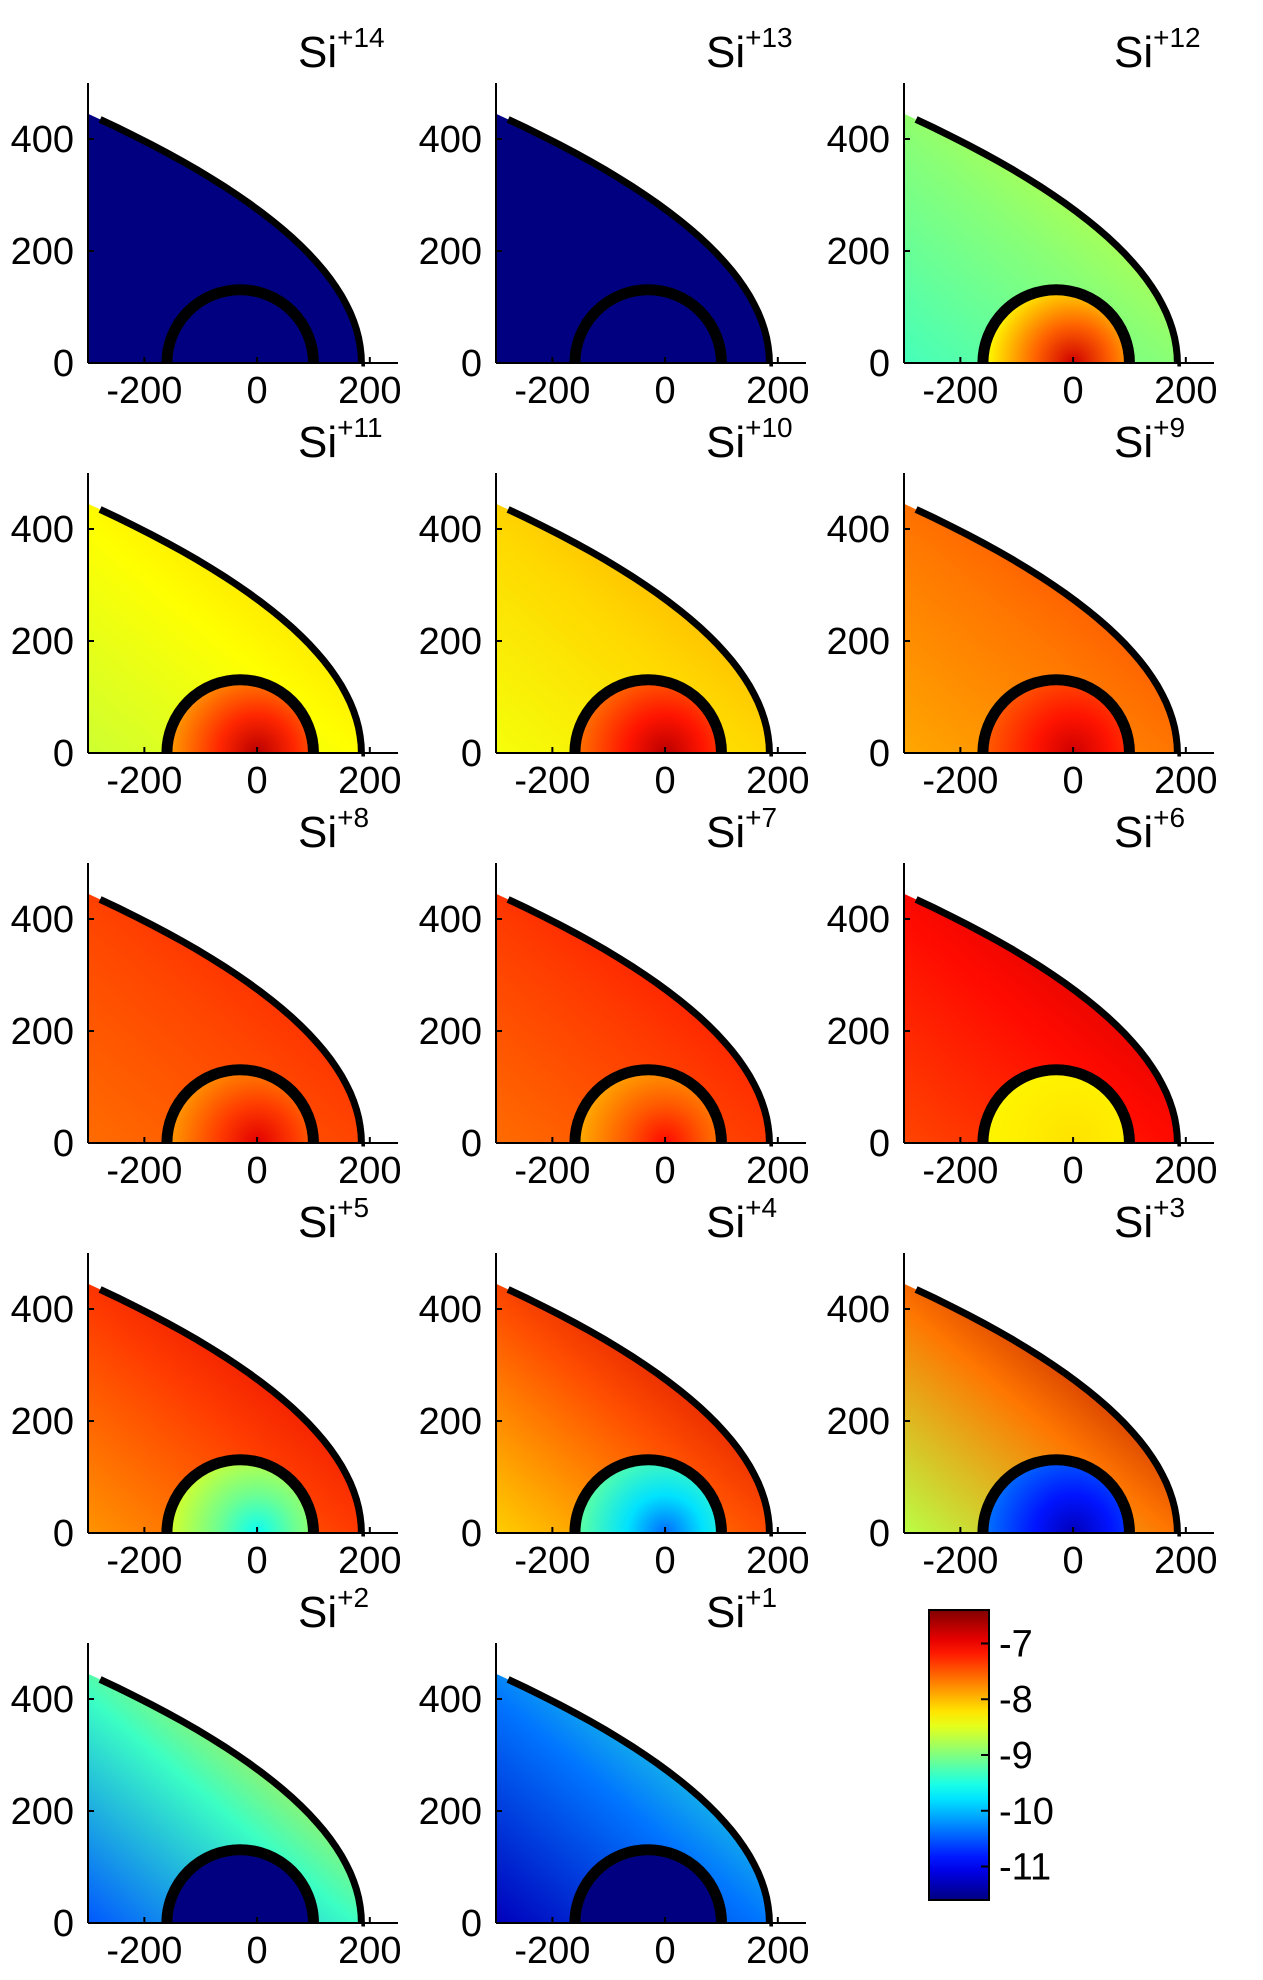 The height and width of the screenshot is (1980, 1263). I want to click on panel-si14: -200 0 200 0 200 400 Si+14, so click(206, 217).